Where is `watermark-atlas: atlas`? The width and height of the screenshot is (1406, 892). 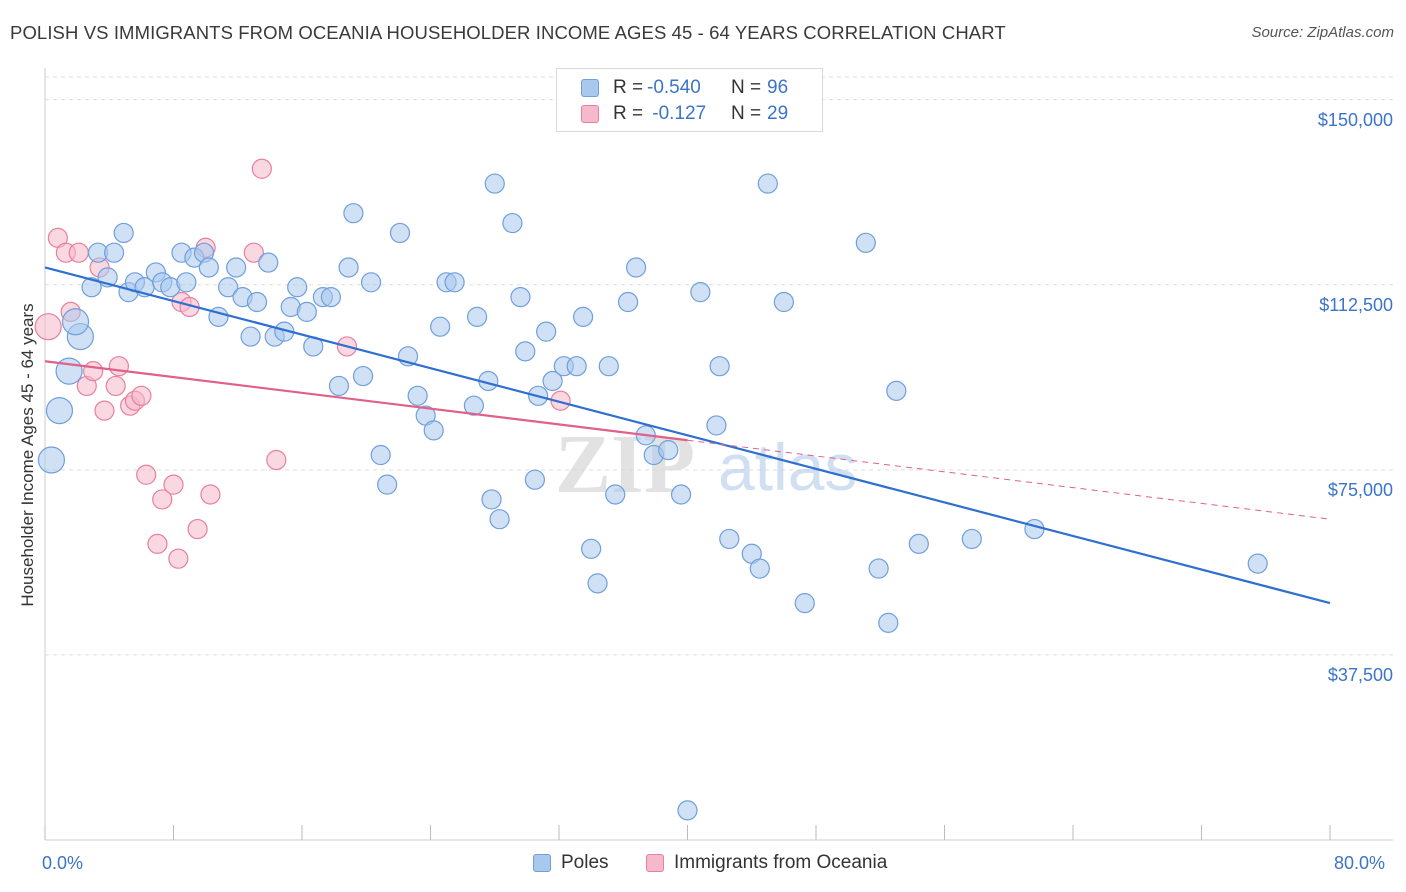 watermark-atlas: atlas is located at coordinates (787, 467).